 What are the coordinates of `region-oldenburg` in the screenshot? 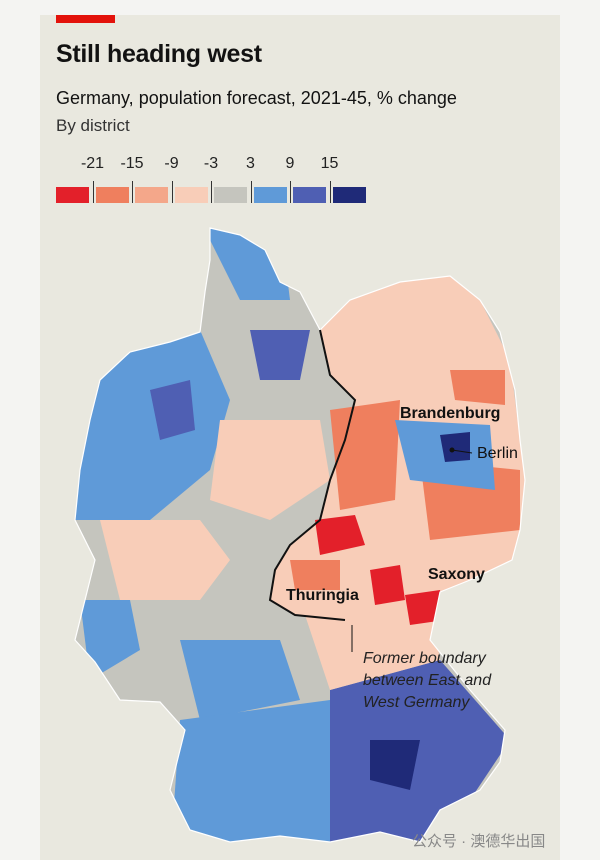 It's located at (172, 410).